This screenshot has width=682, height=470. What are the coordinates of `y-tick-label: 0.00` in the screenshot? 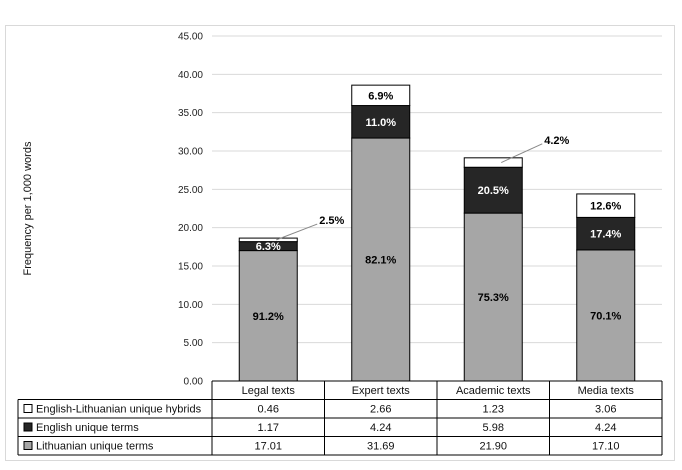 It's located at (194, 382).